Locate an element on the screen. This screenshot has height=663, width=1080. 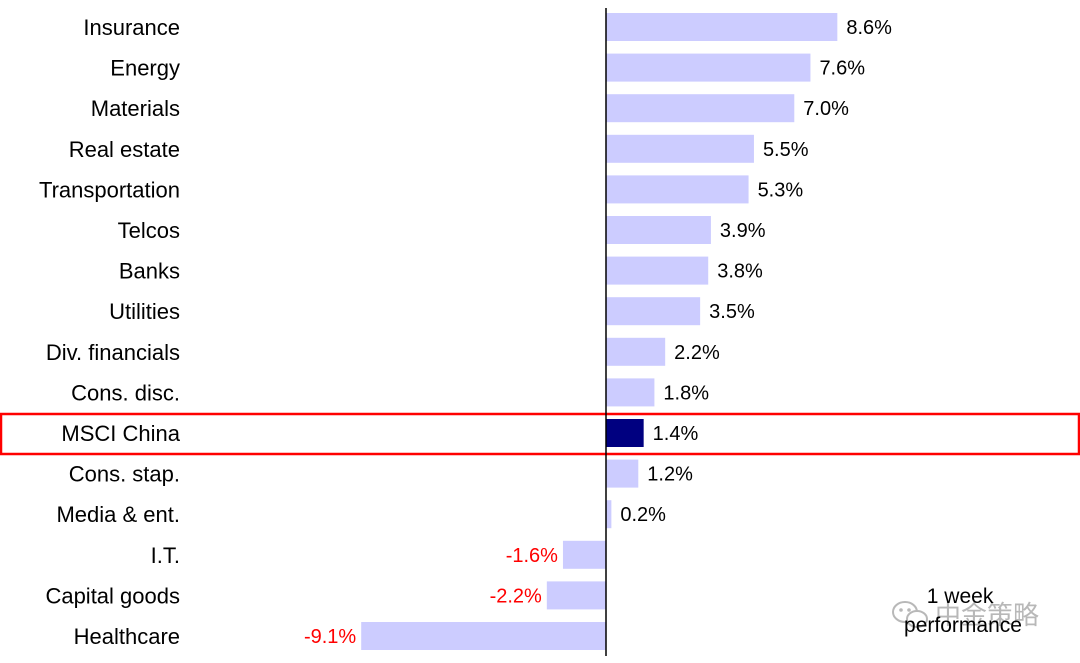
value-label: 1.8% is located at coordinates (686, 393).